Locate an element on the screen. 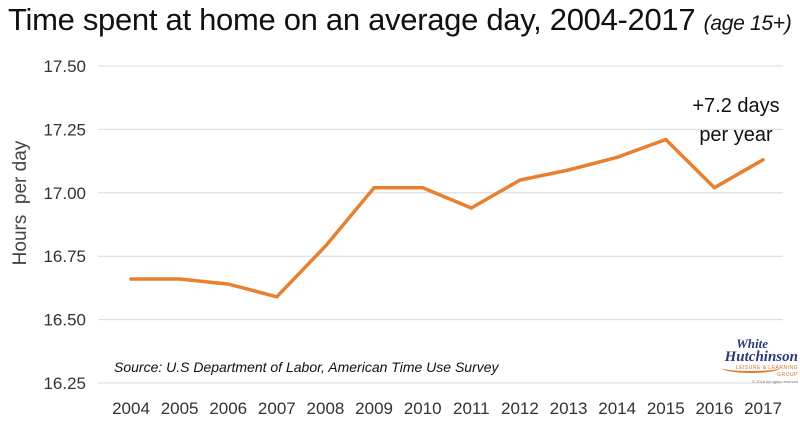 The image size is (800, 421). logo-swoosh-icon is located at coordinates (751, 368).